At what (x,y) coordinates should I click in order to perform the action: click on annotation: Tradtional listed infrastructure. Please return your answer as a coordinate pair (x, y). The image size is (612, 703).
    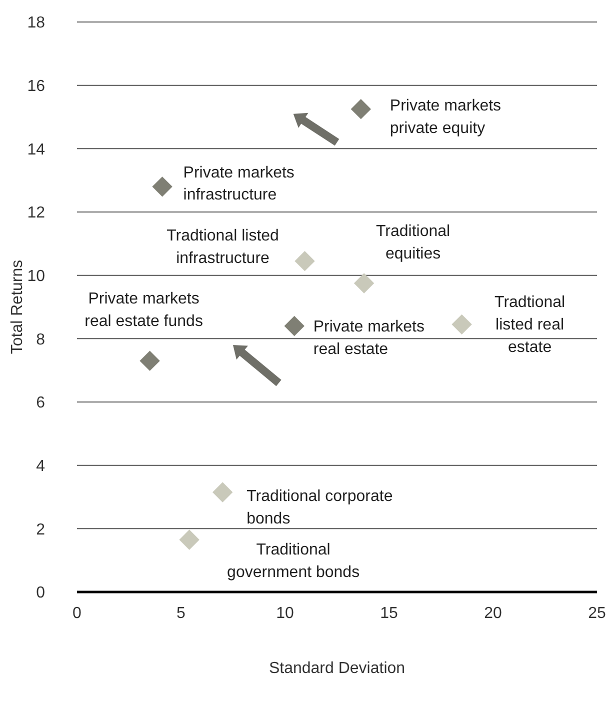
    Looking at the image, I should click on (222, 248).